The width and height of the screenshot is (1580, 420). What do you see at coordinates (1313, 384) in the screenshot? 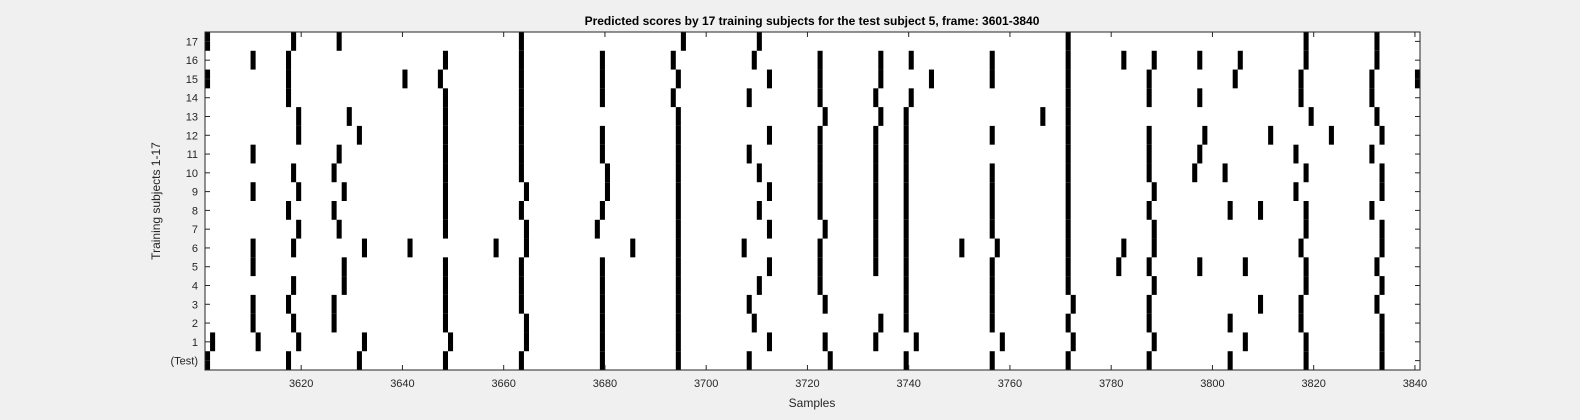
I see `x-tick-label: 3820` at bounding box center [1313, 384].